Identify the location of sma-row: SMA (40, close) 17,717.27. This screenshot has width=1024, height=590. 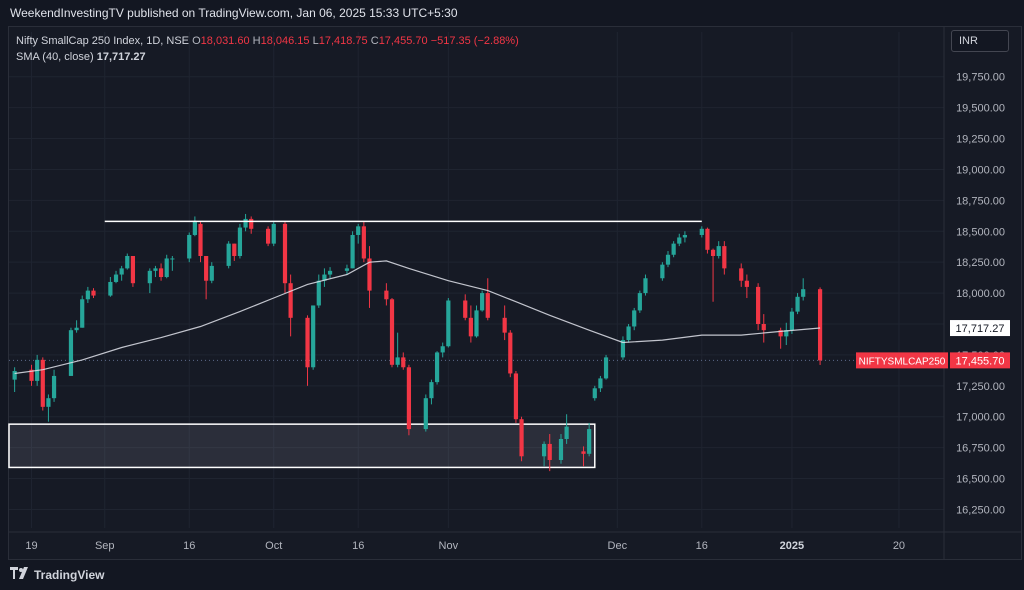
(267, 57).